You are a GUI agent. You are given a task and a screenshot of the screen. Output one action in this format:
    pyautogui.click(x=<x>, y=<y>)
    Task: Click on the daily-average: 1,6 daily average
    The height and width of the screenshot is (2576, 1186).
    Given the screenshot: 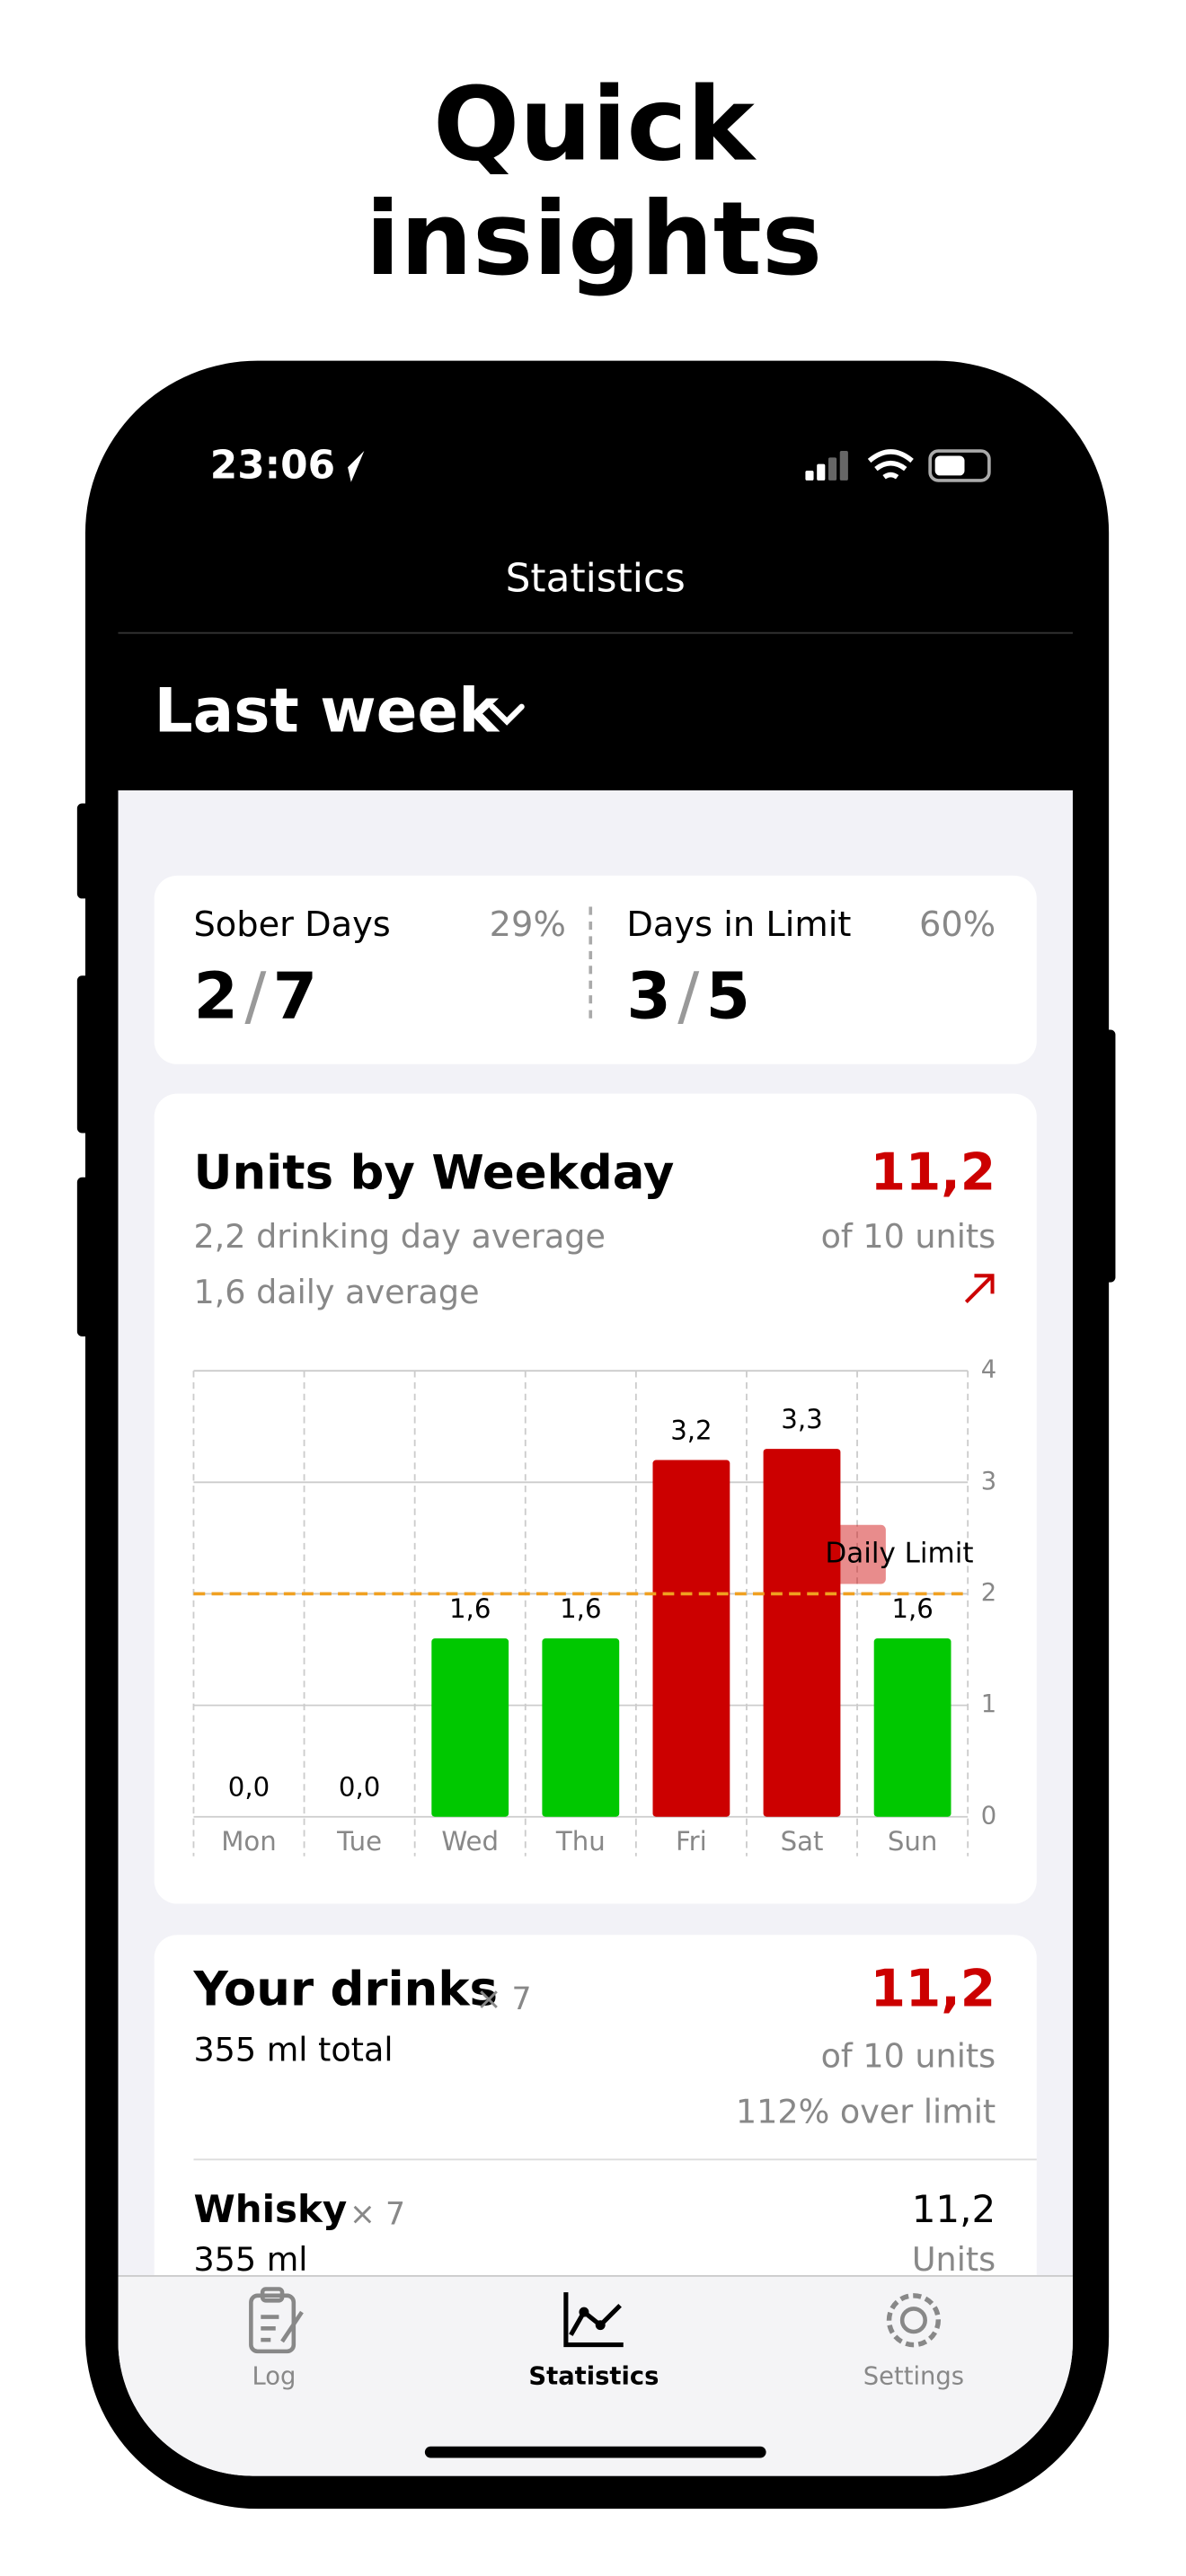 What is the action you would take?
    pyautogui.click(x=336, y=1292)
    